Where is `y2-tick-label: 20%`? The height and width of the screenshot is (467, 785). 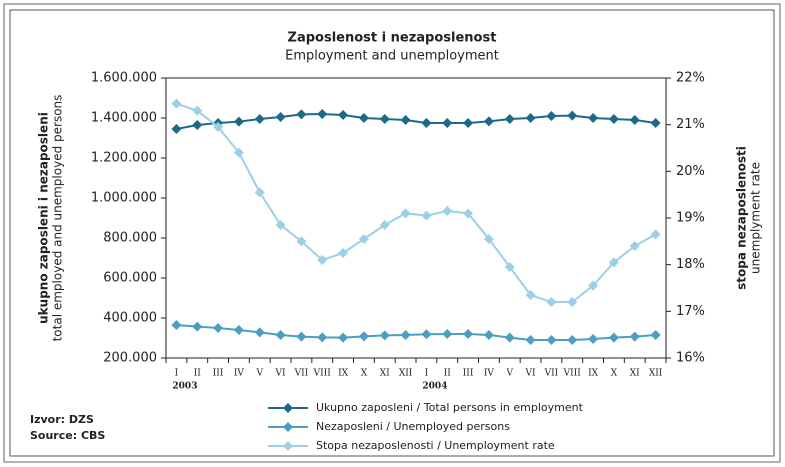 y2-tick-label: 20% is located at coordinates (690, 171).